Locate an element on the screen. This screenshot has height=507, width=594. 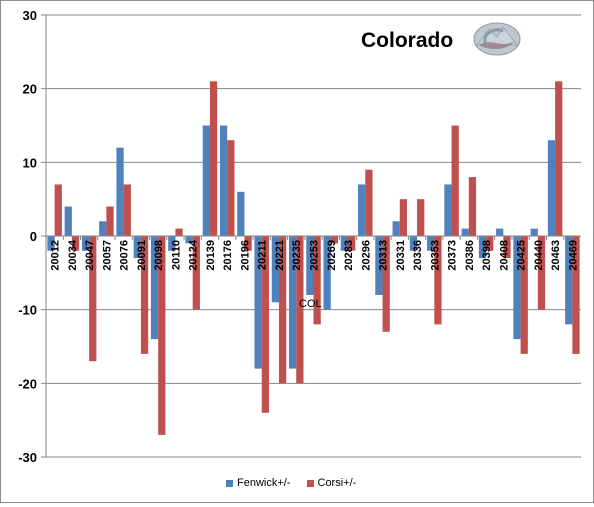
legend-item-corsi: Corsi+/- is located at coordinates (331, 483).